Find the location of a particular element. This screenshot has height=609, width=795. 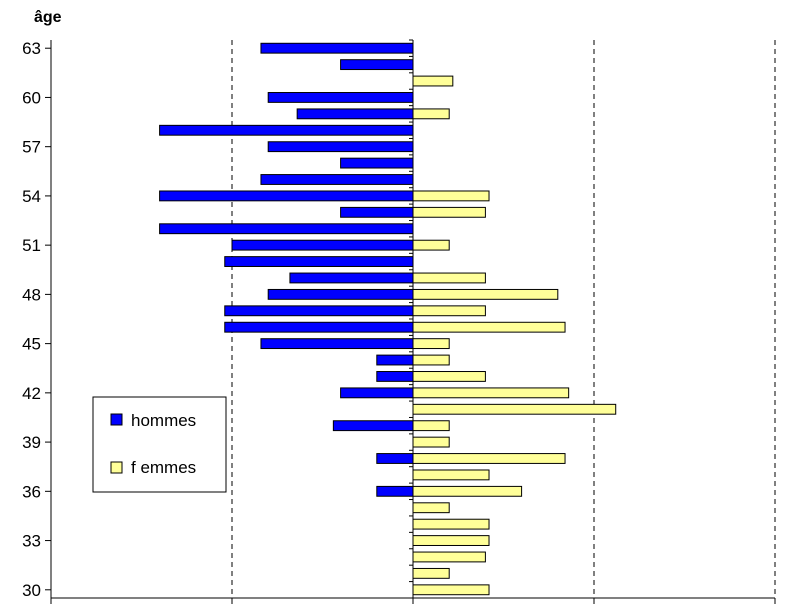

y-tick-label: 36 is located at coordinates (31, 491).